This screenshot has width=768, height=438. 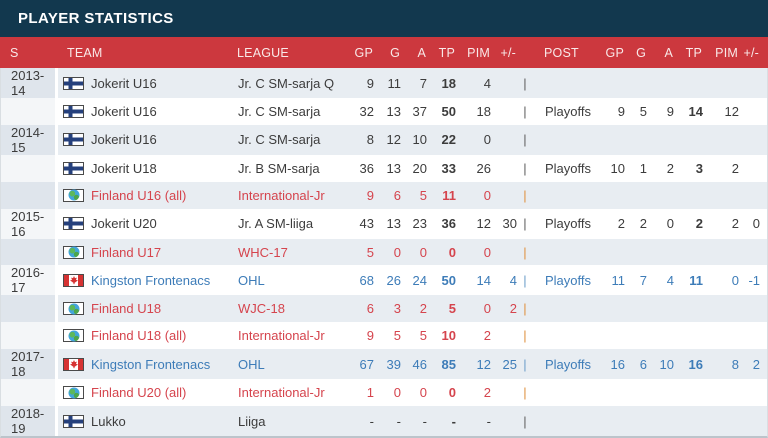 What do you see at coordinates (448, 336) in the screenshot?
I see `stat-tp: 10` at bounding box center [448, 336].